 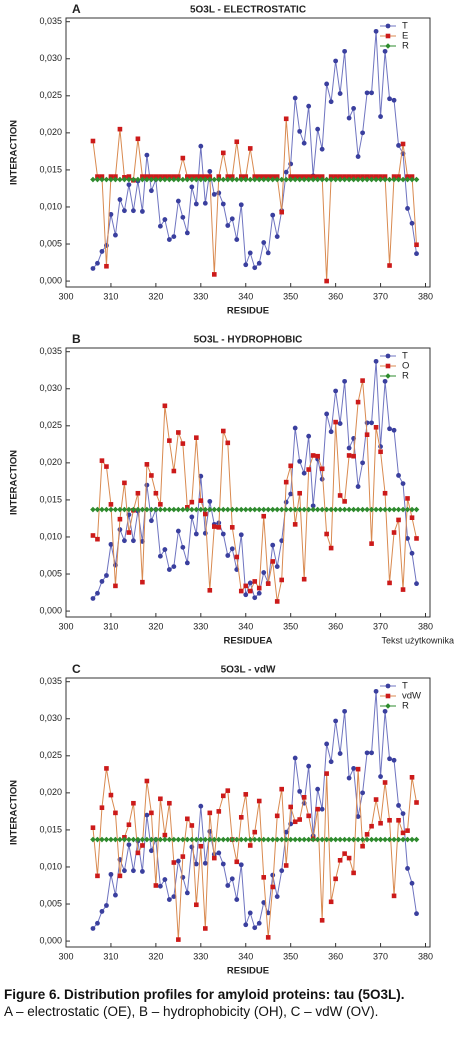 I want to click on y-tick-label: 0,010, so click(x=50, y=866).